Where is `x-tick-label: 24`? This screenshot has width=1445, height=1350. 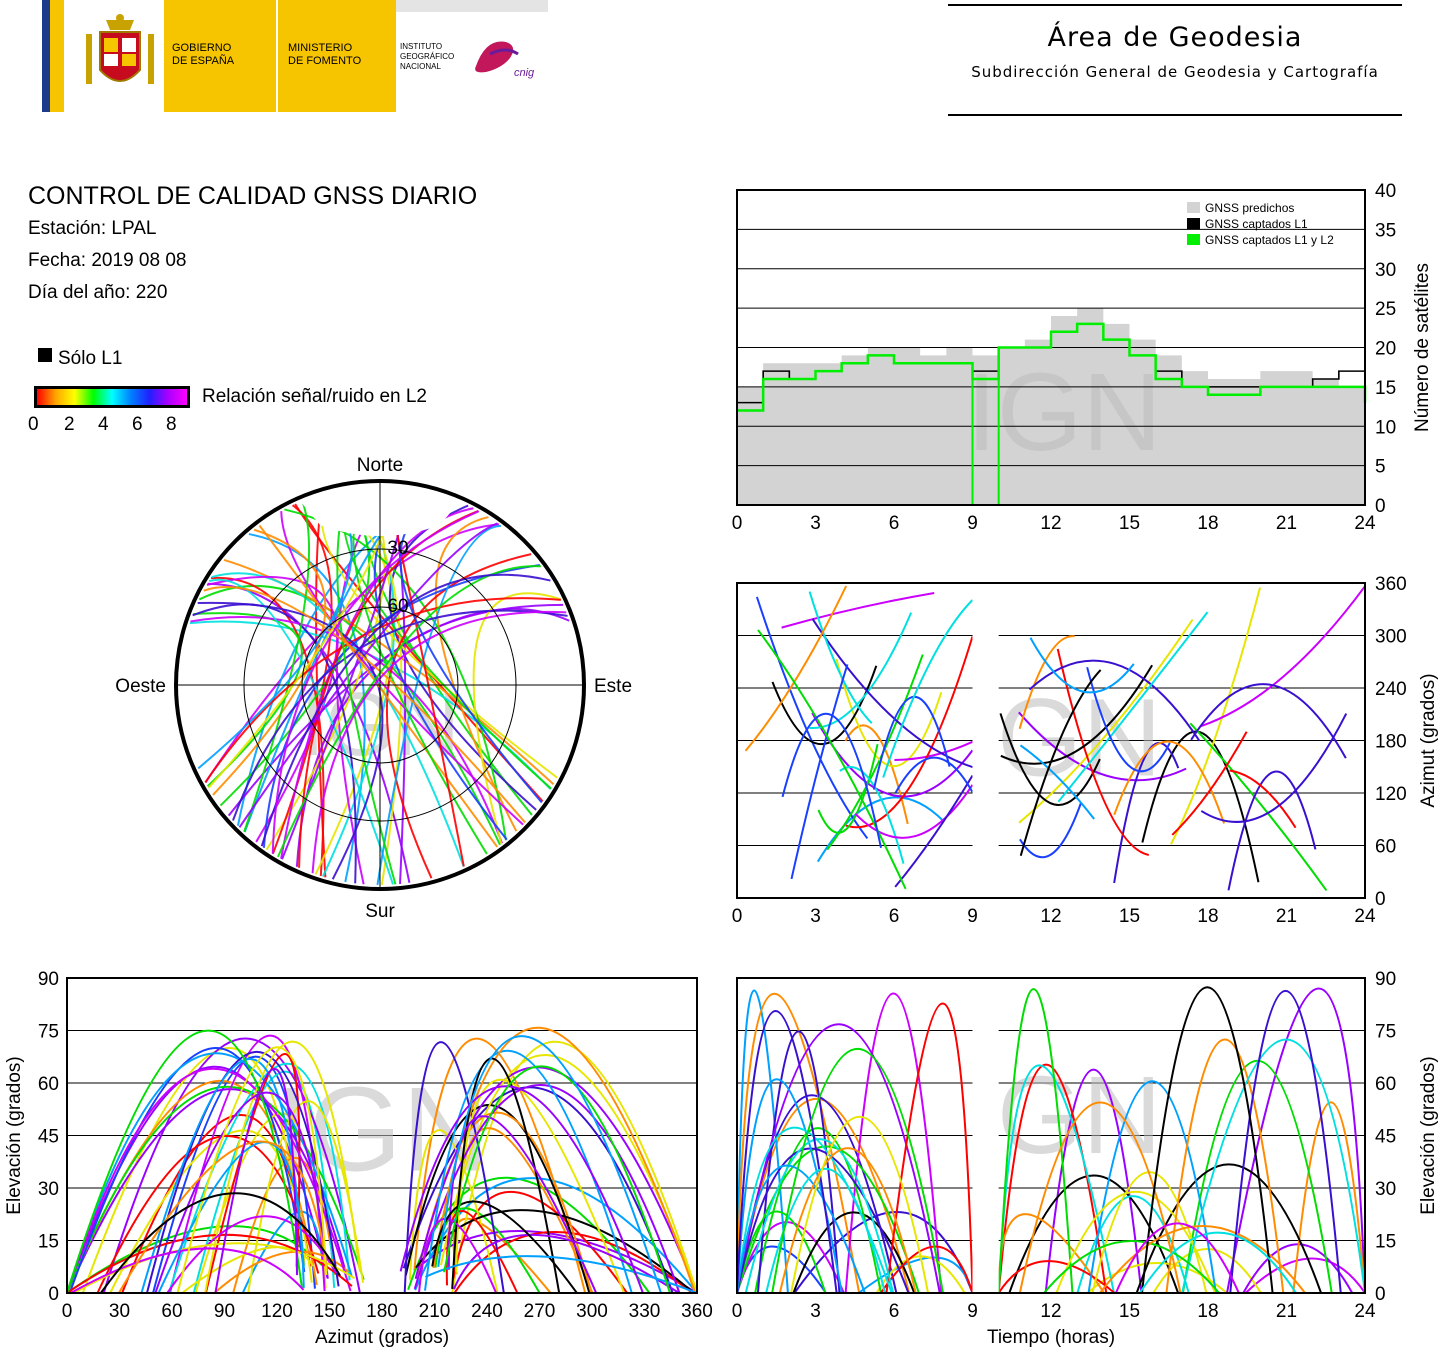 x-tick-label: 24 is located at coordinates (1365, 916).